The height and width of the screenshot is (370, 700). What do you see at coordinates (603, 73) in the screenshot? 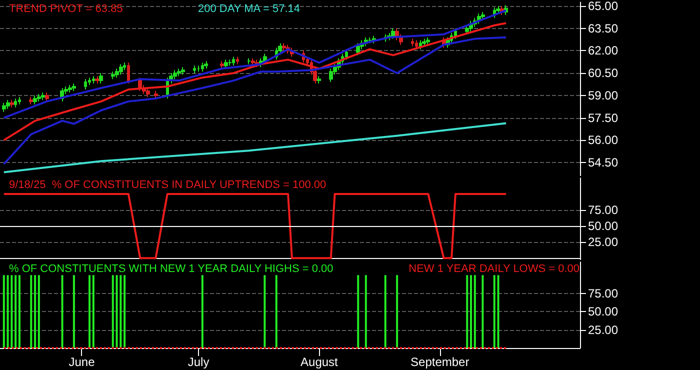
I see `y-tick-label: 60.50` at bounding box center [603, 73].